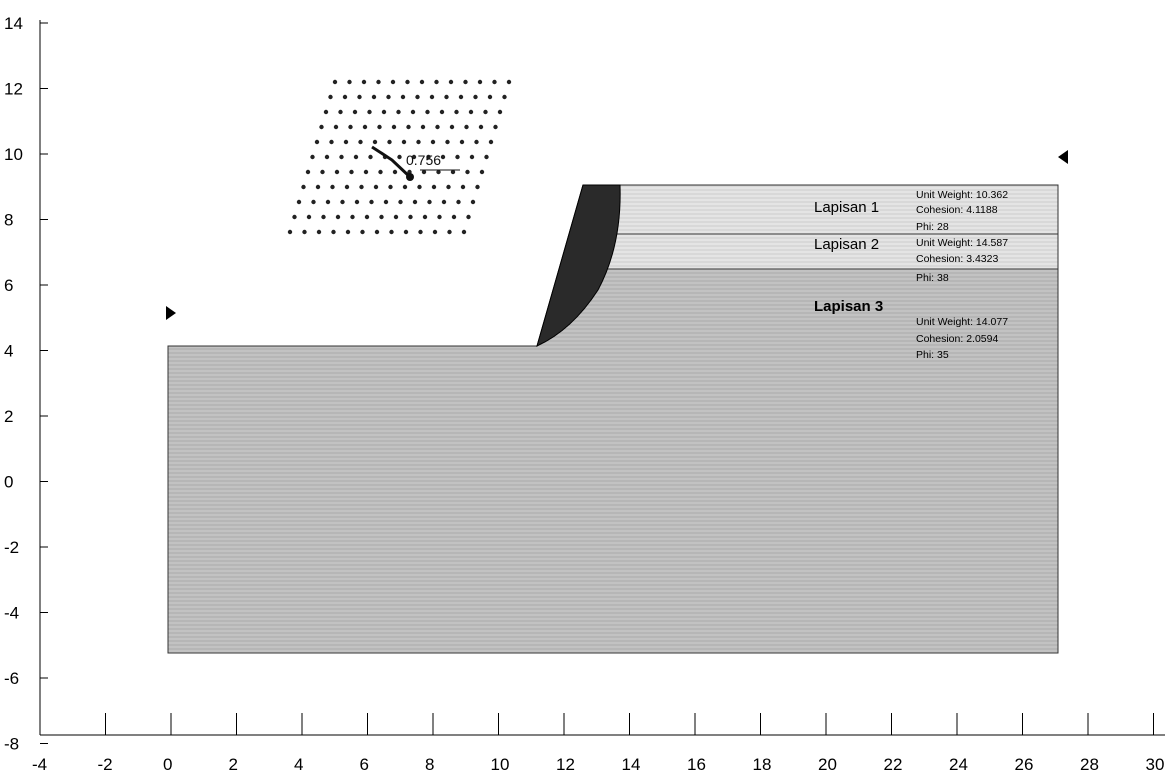 The height and width of the screenshot is (776, 1172). I want to click on y-tick-label: 10, so click(13, 154).